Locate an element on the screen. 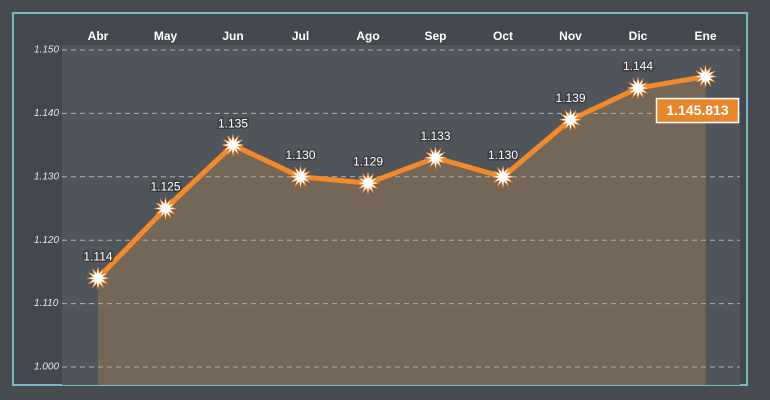 Image resolution: width=770 pixels, height=400 pixels. value-label: 1.139 is located at coordinates (570, 98).